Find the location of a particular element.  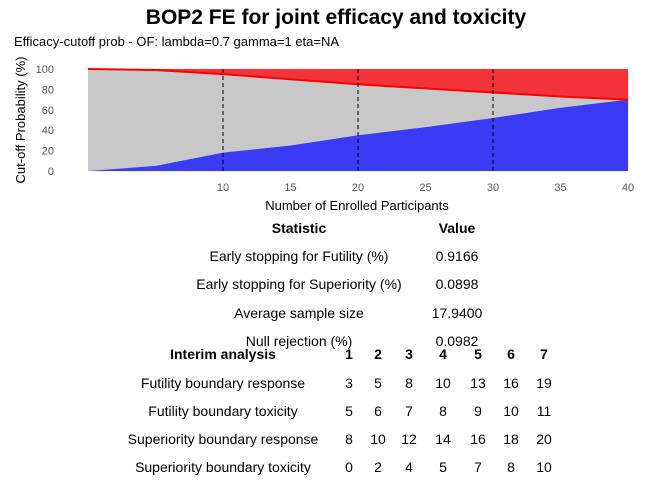

boundary-cell: 3 is located at coordinates (349, 383).